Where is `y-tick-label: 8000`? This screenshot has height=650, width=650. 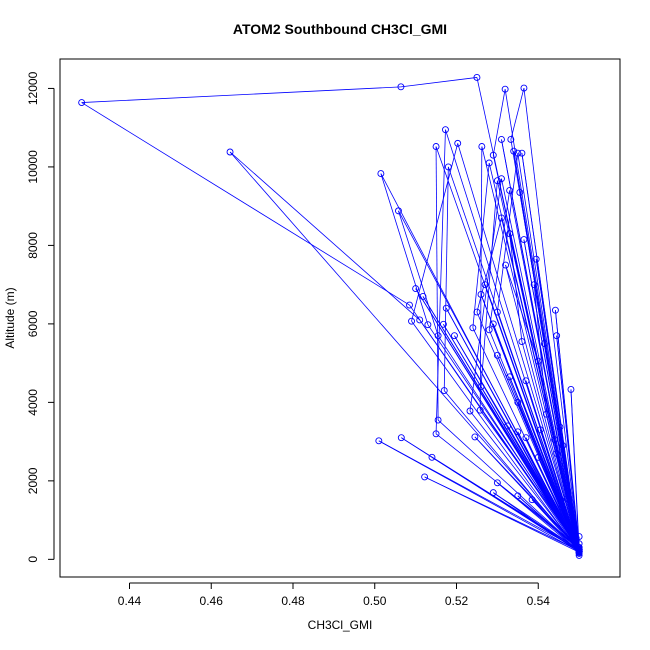
y-tick-label: 8000 is located at coordinates (33, 245).